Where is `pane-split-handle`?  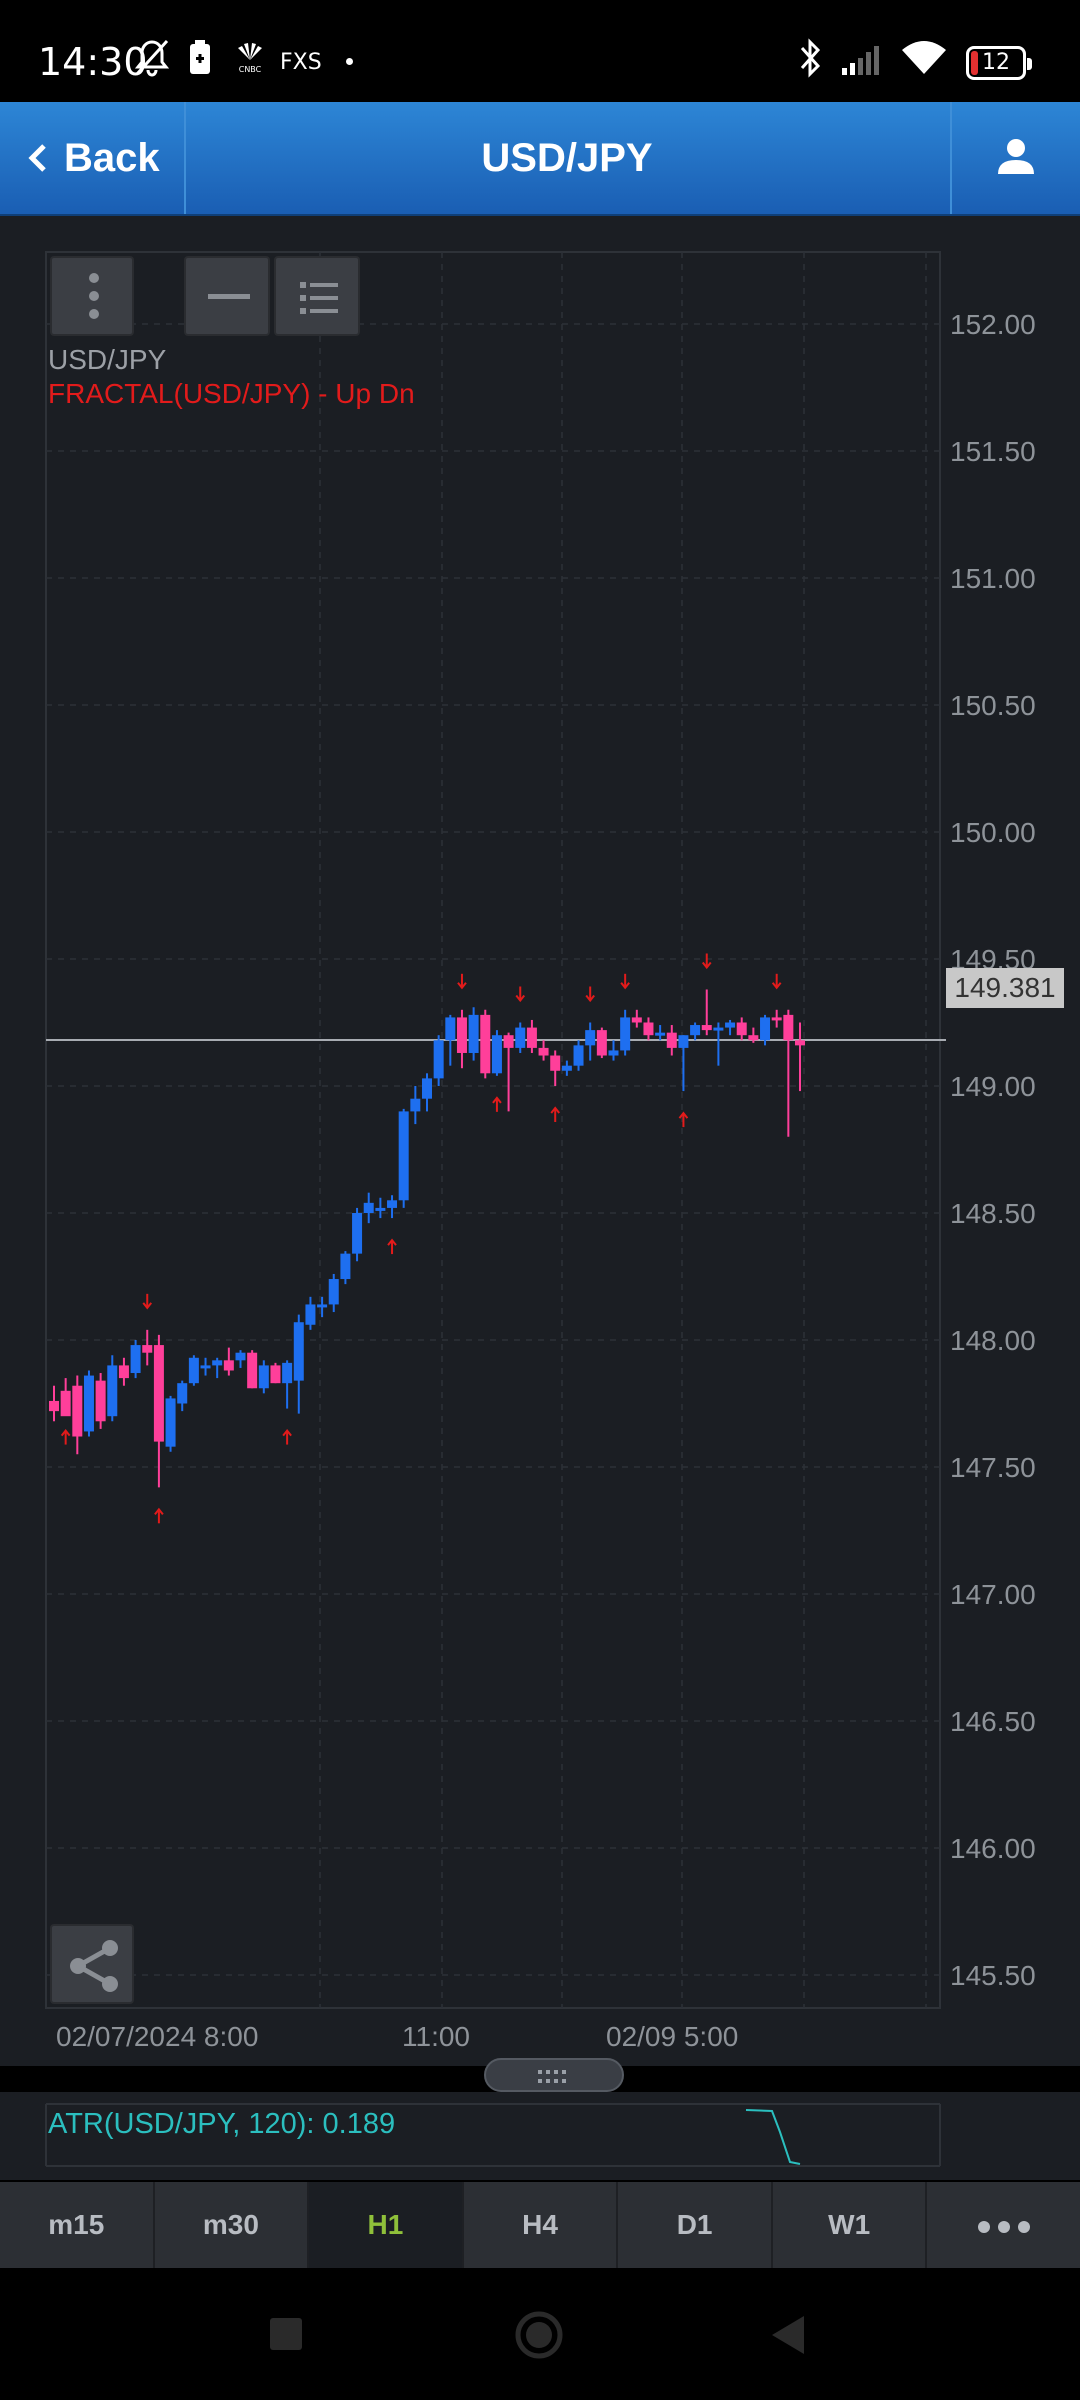
pane-split-handle is located at coordinates (554, 2075).